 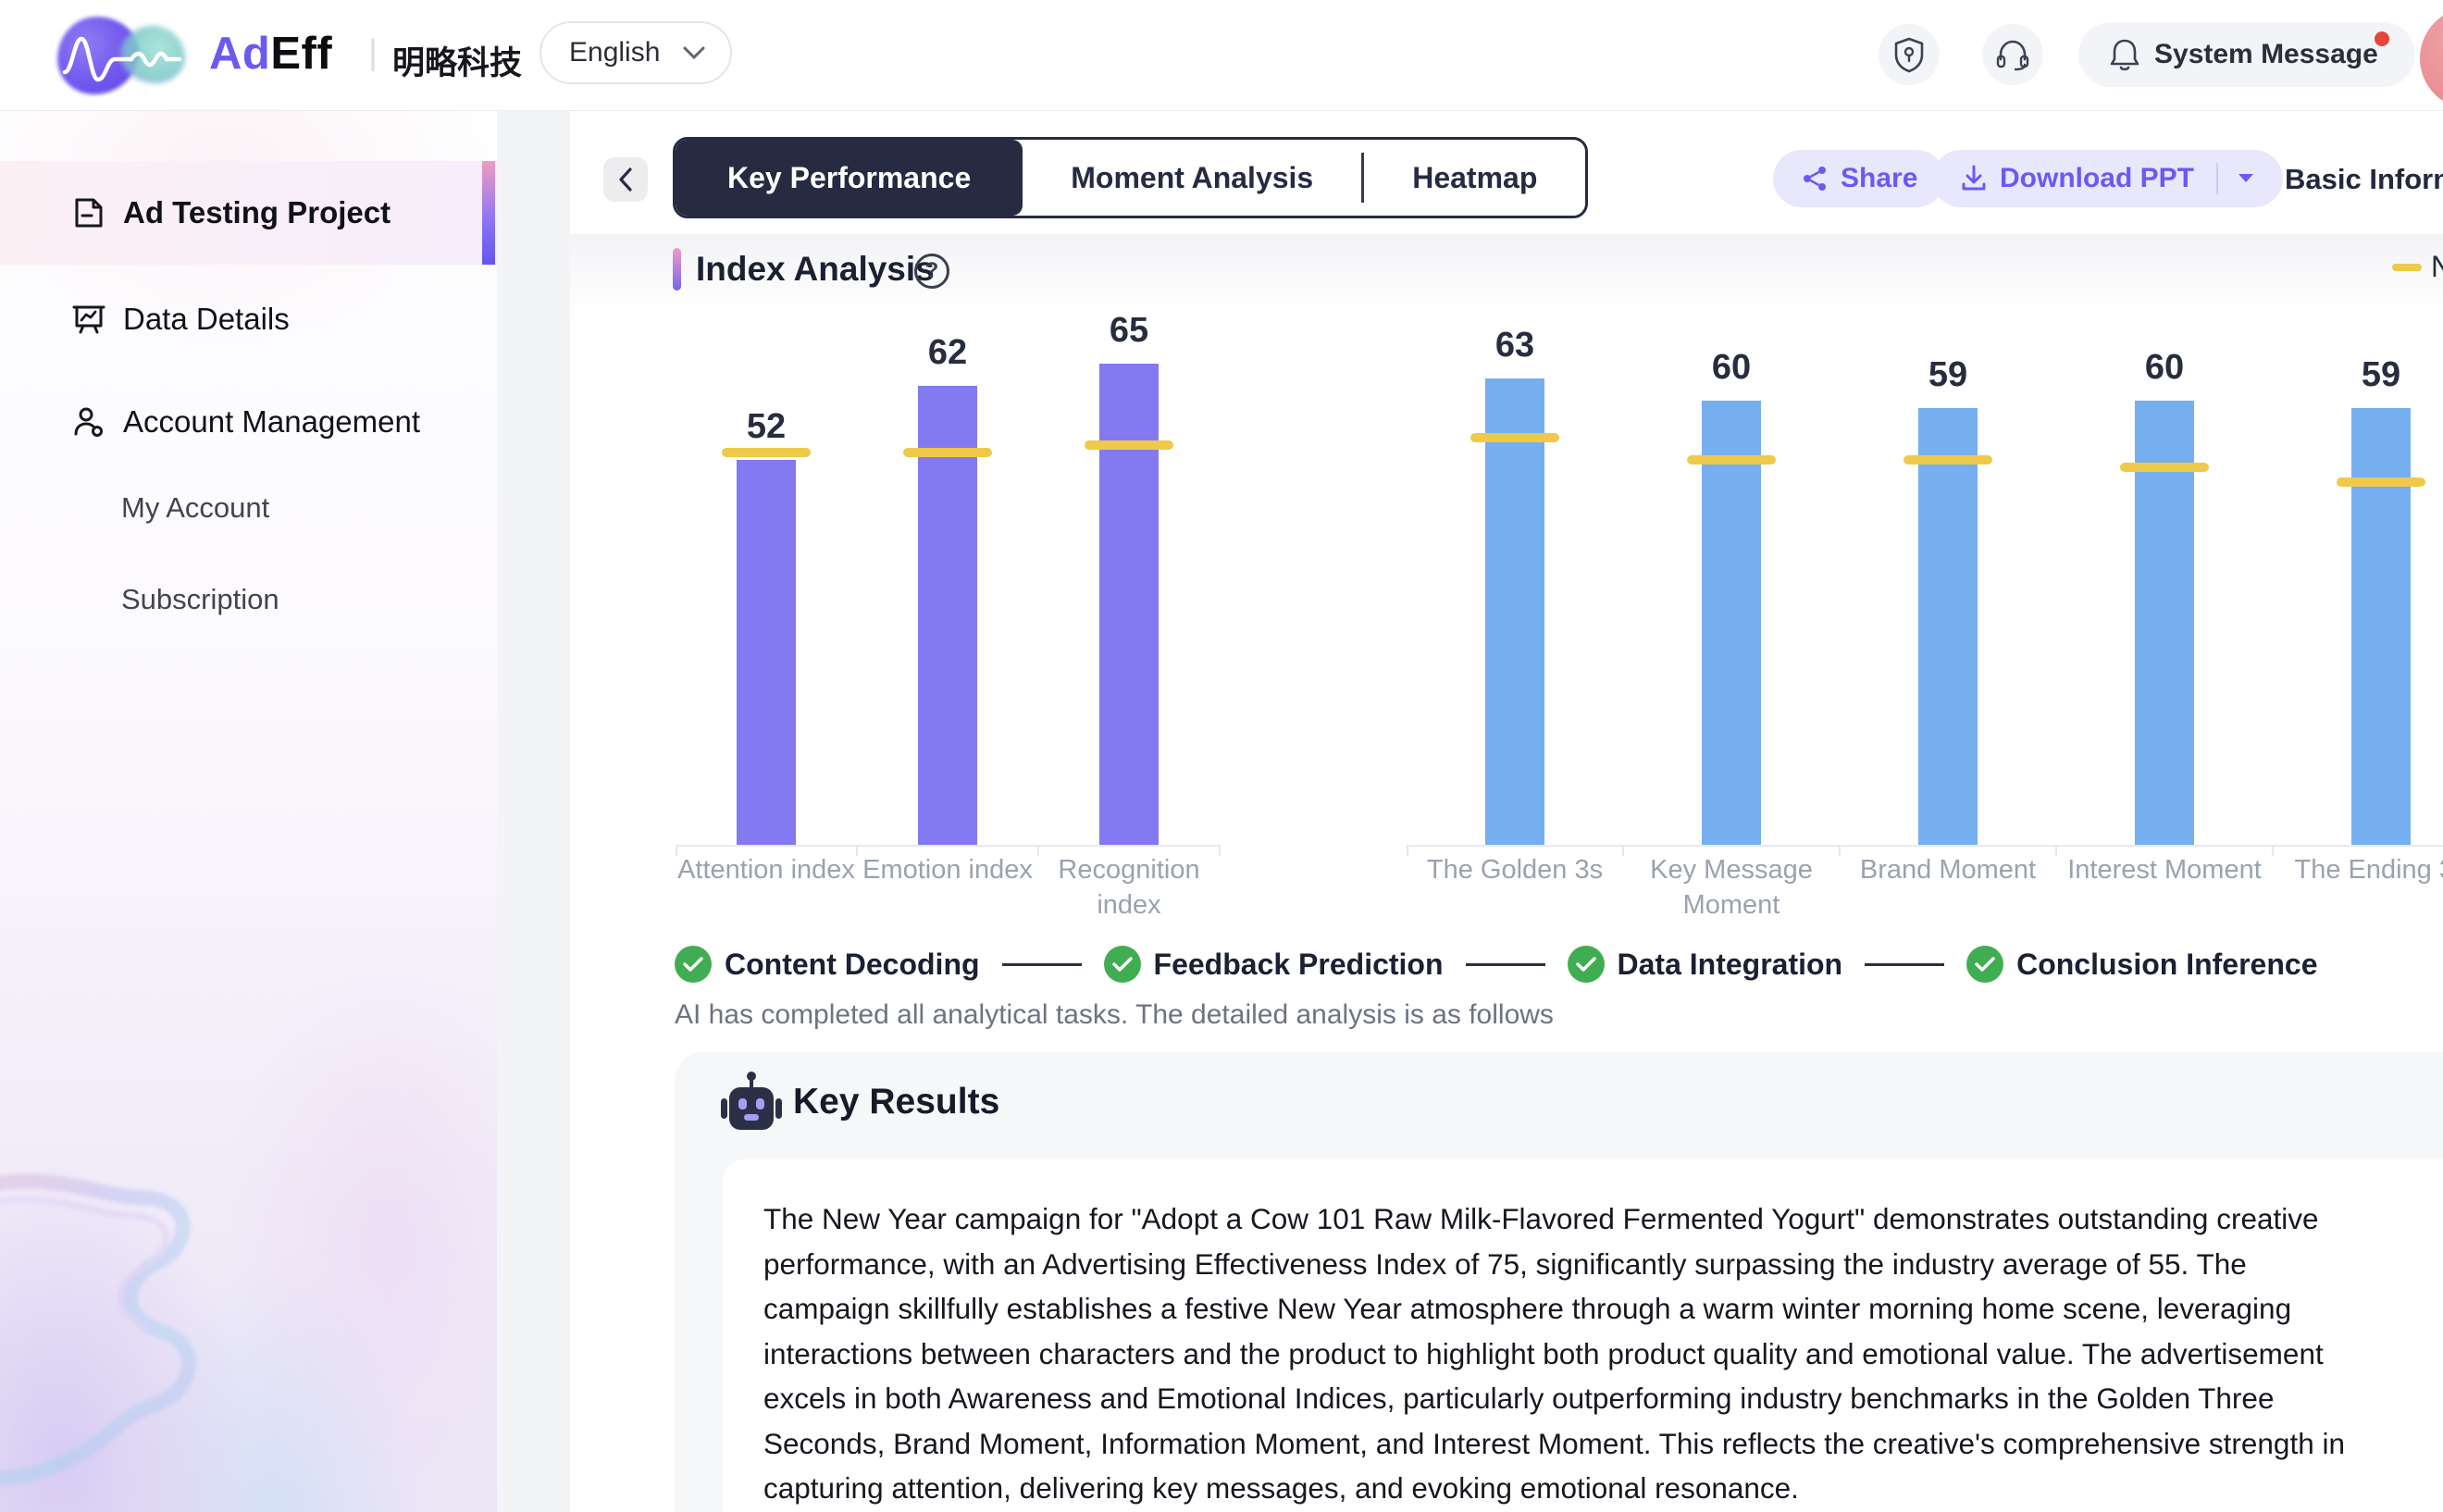 What do you see at coordinates (1192, 177) in the screenshot?
I see `tab-moment-analysis: Moment Analysis` at bounding box center [1192, 177].